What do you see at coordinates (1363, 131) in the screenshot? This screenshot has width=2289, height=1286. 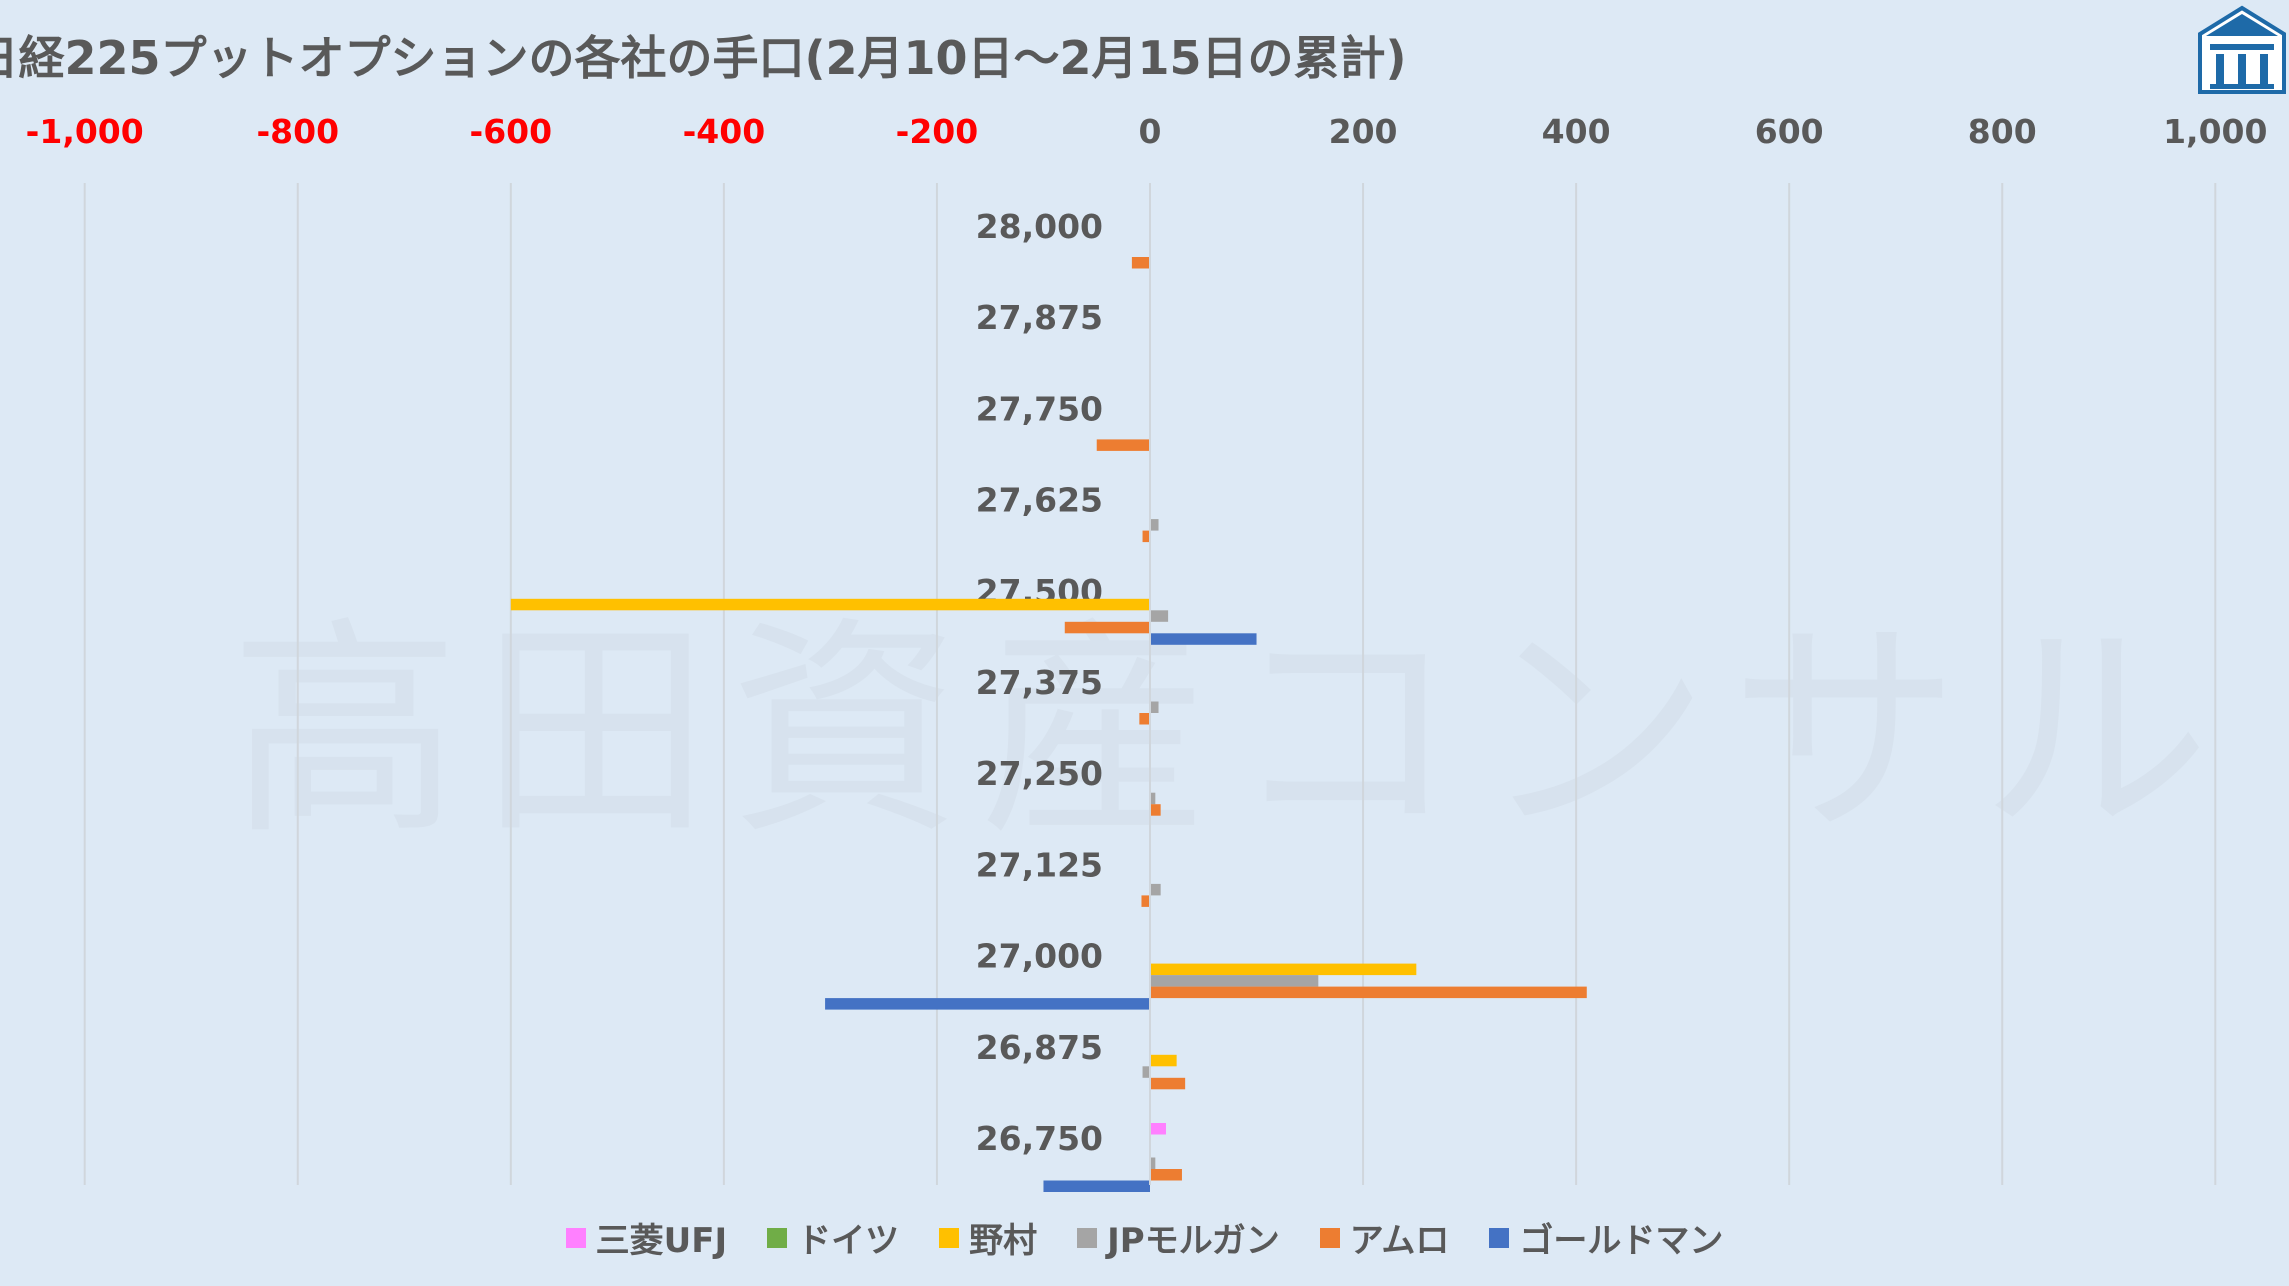 I see `x-tick-label: 200` at bounding box center [1363, 131].